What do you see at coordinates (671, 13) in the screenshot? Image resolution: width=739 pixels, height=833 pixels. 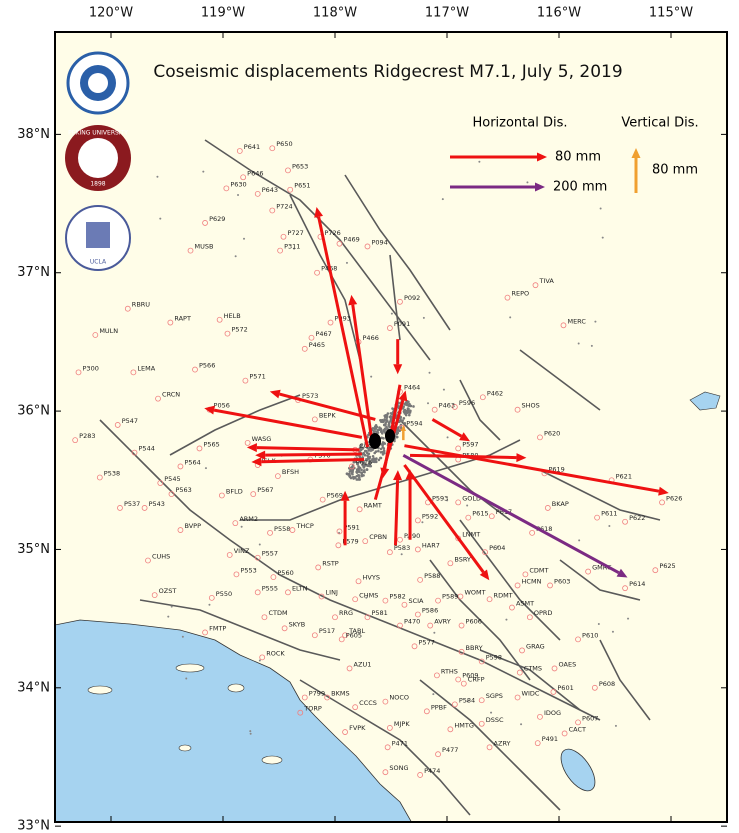 I see `x-tick-label: 115°W` at bounding box center [671, 13].